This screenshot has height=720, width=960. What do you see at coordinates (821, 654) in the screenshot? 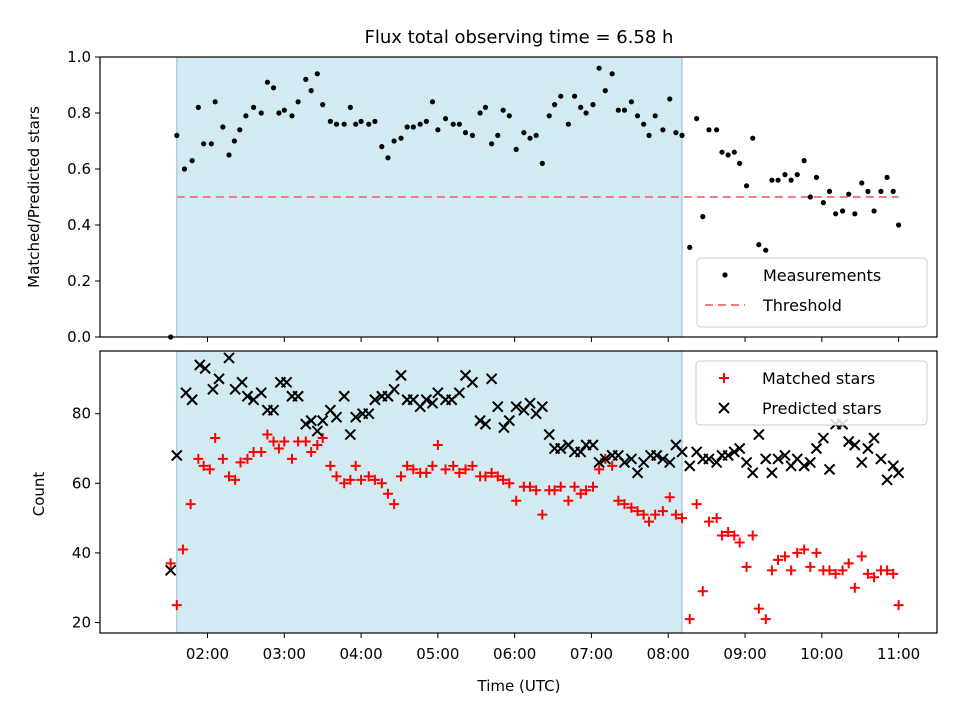
I see `x-tick-label: 10:00` at bounding box center [821, 654].